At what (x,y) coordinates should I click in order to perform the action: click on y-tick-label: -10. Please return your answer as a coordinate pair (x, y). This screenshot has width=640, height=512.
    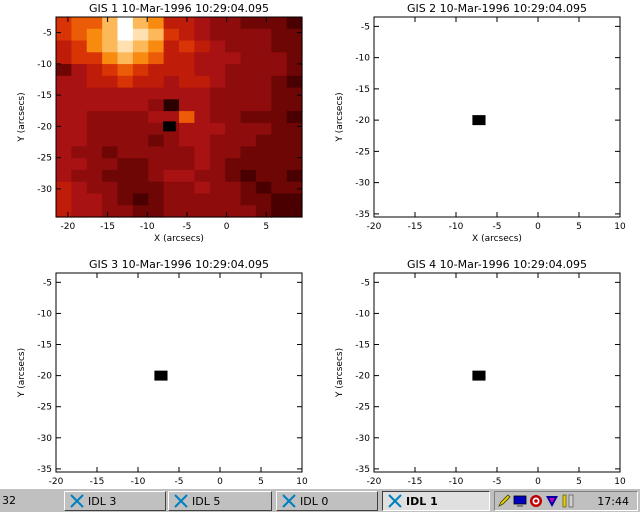
    Looking at the image, I should click on (362, 59).